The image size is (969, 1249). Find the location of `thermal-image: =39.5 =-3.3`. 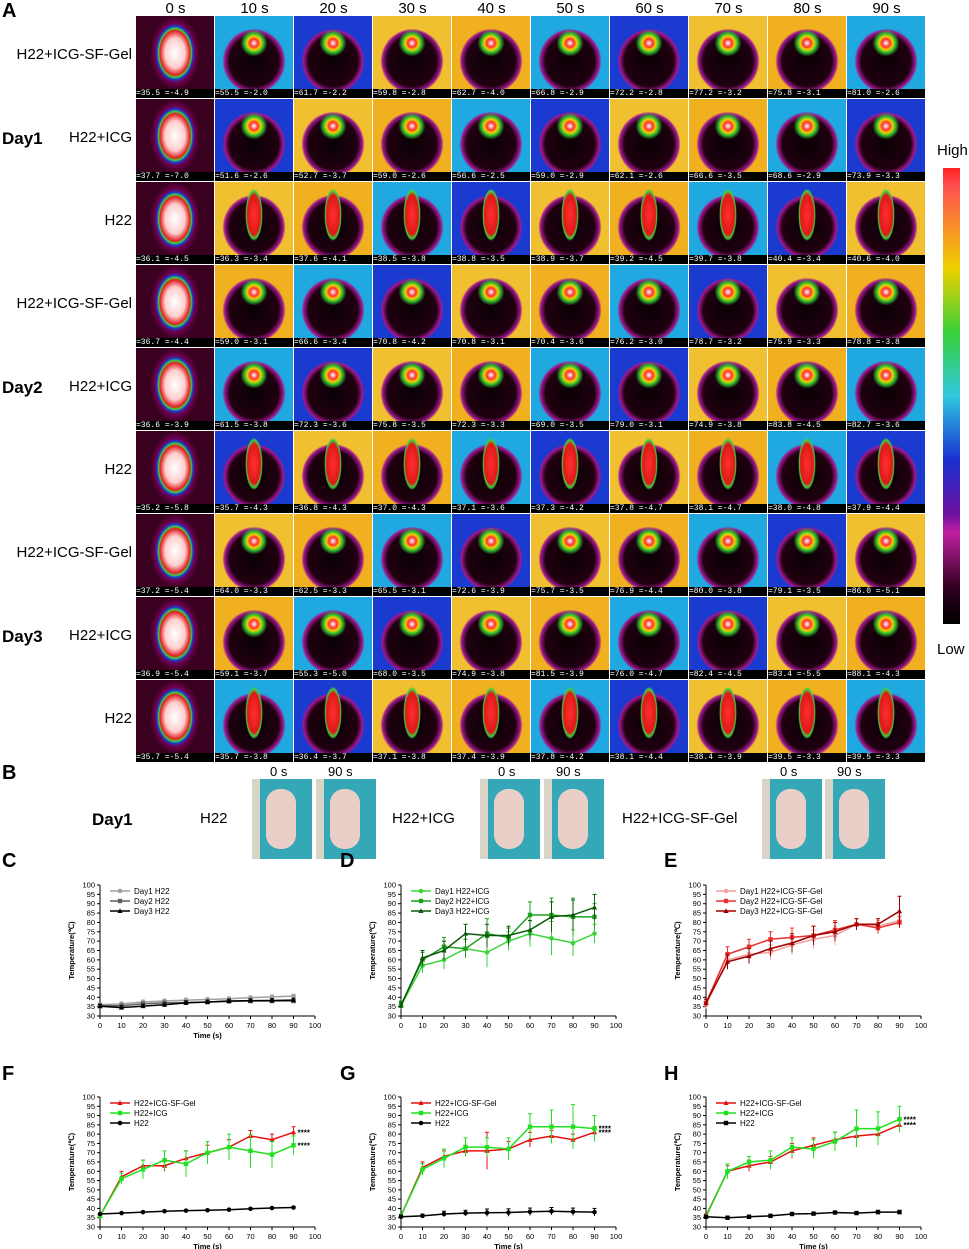

thermal-image: =39.5 =-3.3 is located at coordinates (807, 721).